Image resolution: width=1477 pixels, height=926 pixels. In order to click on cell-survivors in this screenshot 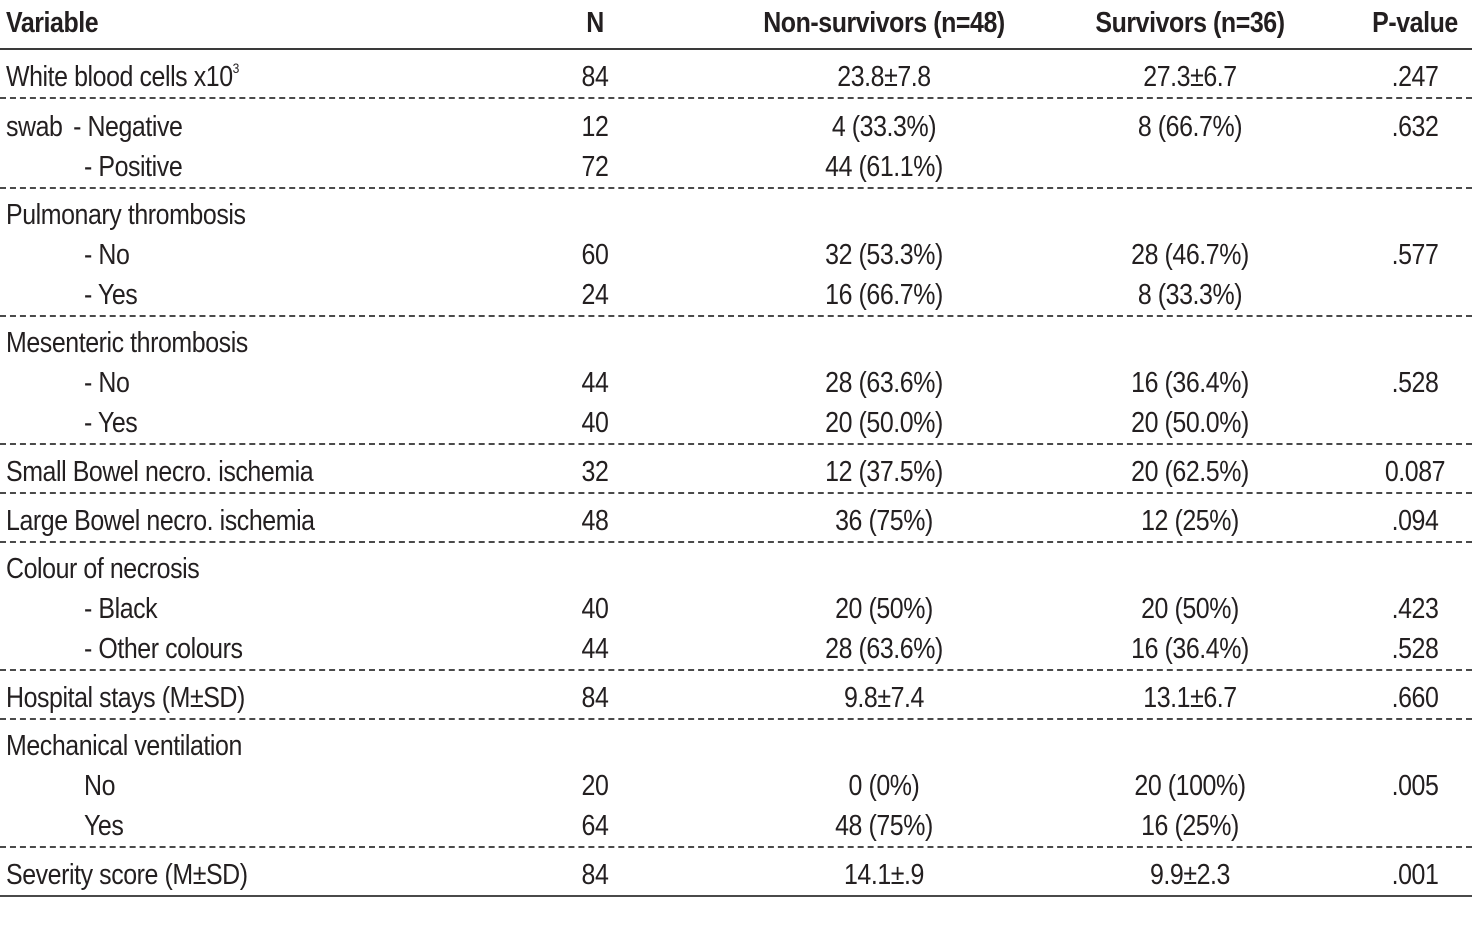, I will do `click(1190, 167)`.